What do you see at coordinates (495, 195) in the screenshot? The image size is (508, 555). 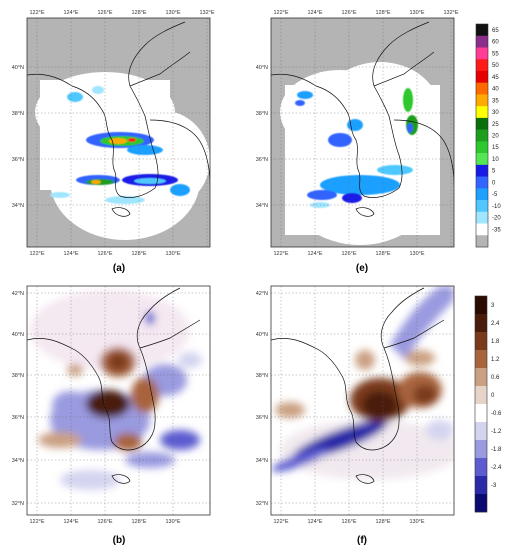 I see `colorbar-tick-label: -5` at bounding box center [495, 195].